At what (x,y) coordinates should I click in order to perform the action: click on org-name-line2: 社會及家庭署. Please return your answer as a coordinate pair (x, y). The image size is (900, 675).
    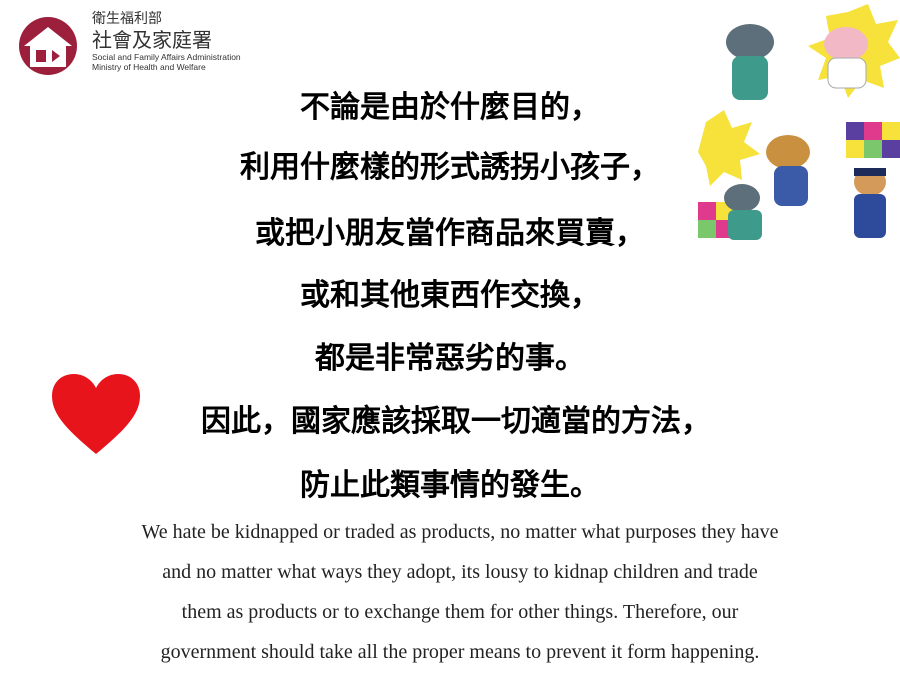
    Looking at the image, I should click on (152, 40).